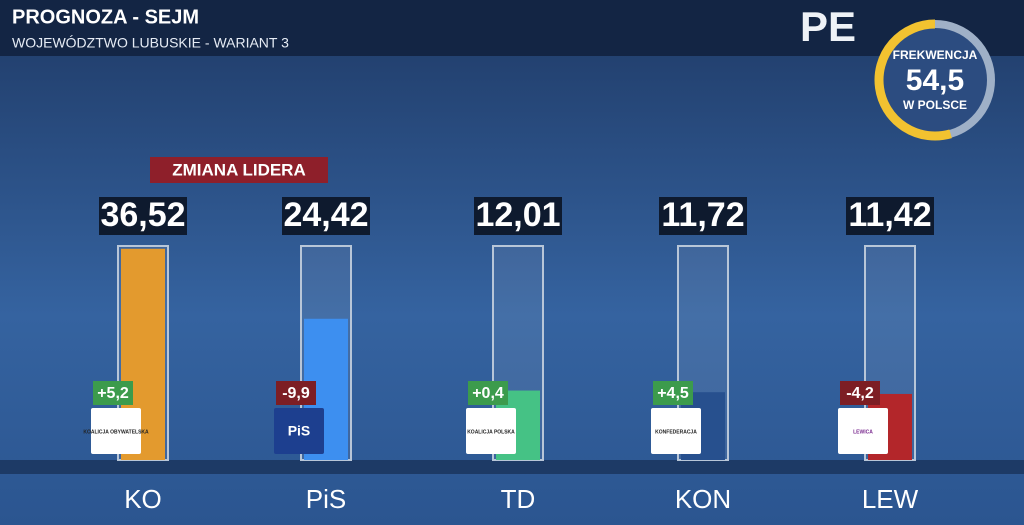 The image size is (1024, 525). I want to click on x-tick-label: TD, so click(518, 499).